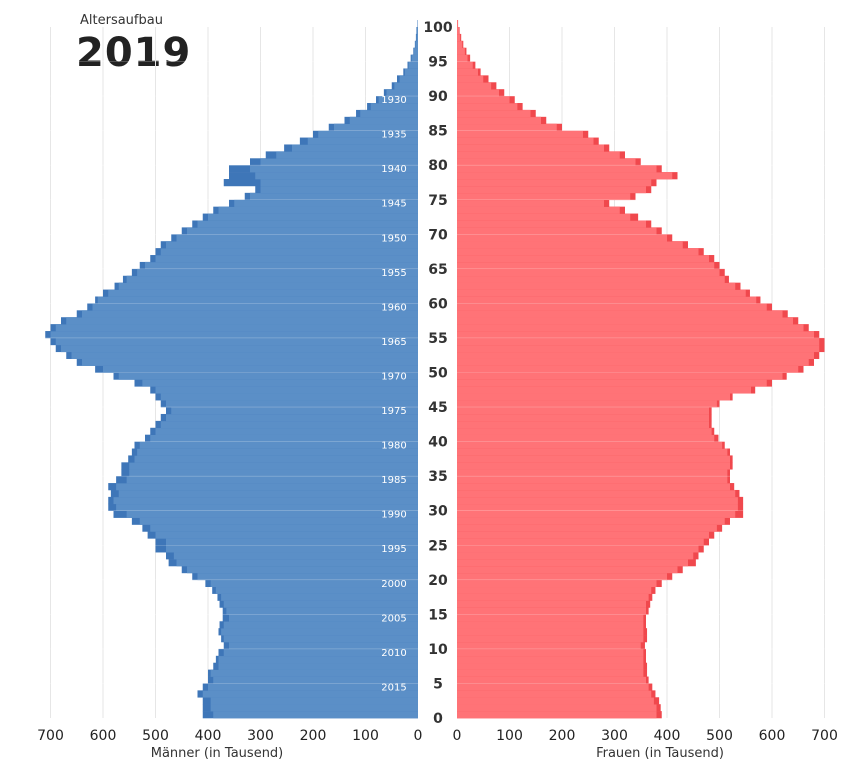  I want to click on male-x-tick-label: 400, so click(208, 736).